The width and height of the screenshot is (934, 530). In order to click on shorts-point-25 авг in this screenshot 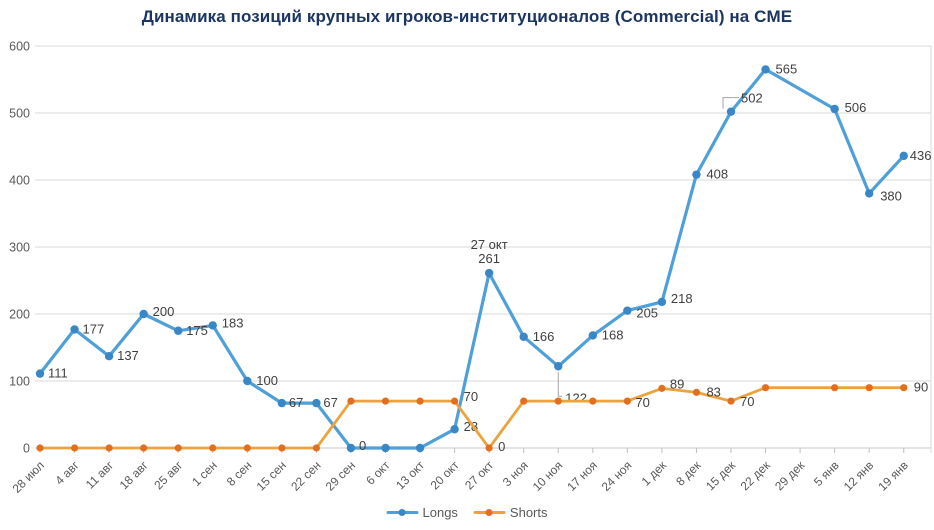, I will do `click(178, 448)`.